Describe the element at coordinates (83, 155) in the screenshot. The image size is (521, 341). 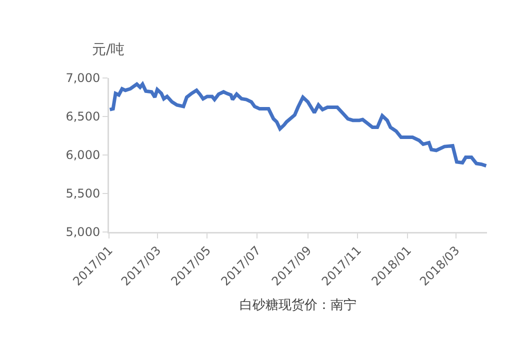
I see `y-tick-label: 6,000` at that location.